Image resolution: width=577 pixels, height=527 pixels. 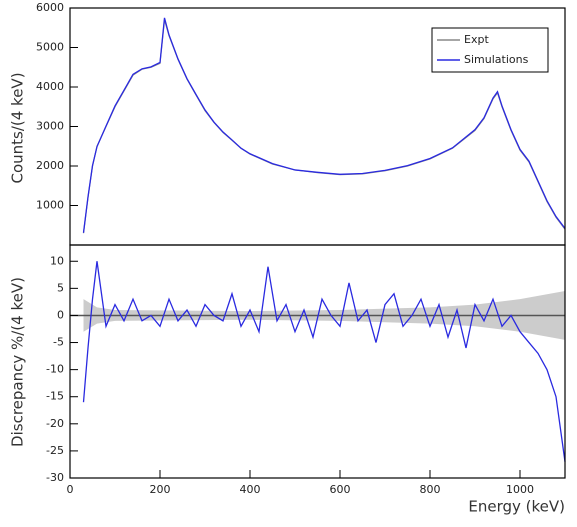 I want to click on y-tick-label: -30, so click(x=55, y=477).